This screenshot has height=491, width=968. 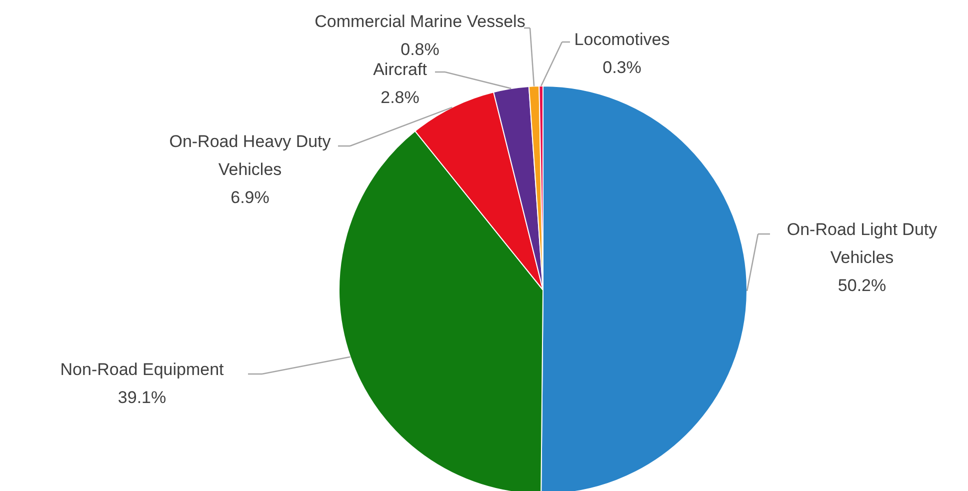 I want to click on slice-label: Locomotives, so click(x=622, y=39).